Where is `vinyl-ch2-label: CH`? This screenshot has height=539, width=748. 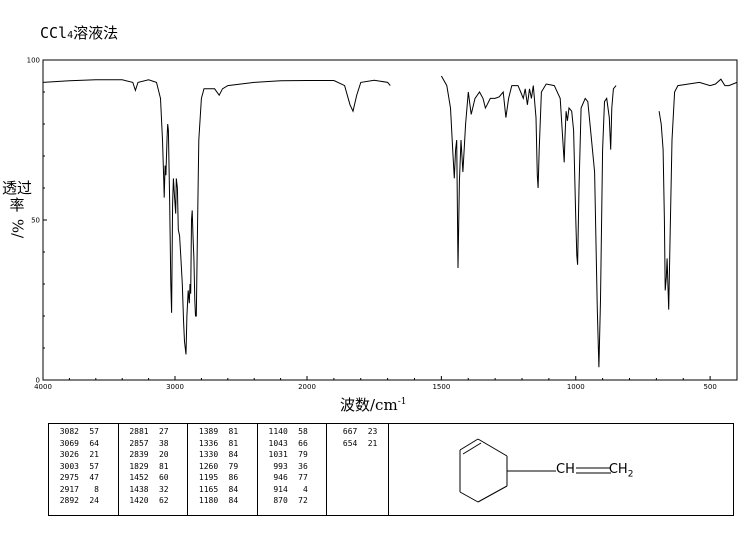
vinyl-ch2-label: CH is located at coordinates (618, 469).